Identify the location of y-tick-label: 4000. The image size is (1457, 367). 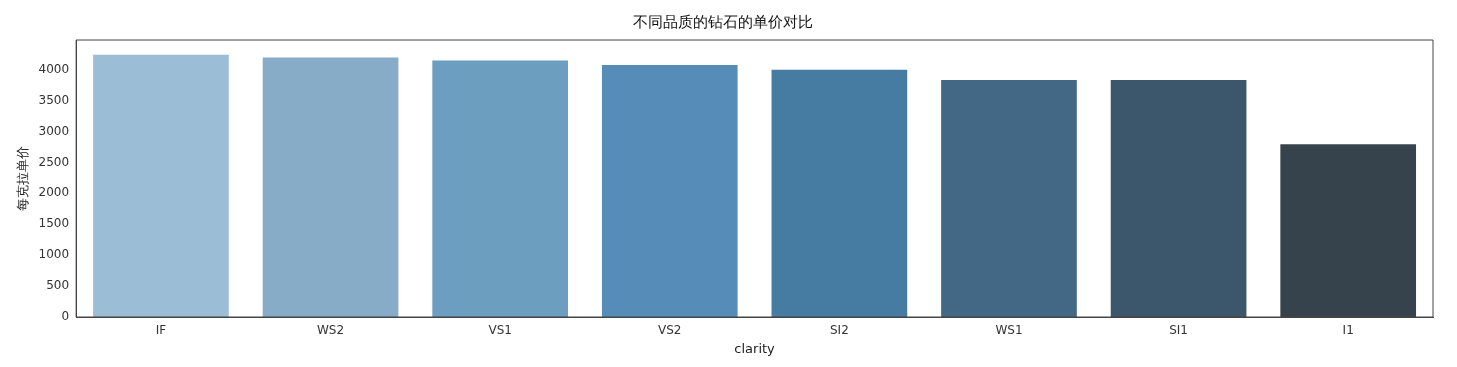
(54, 68).